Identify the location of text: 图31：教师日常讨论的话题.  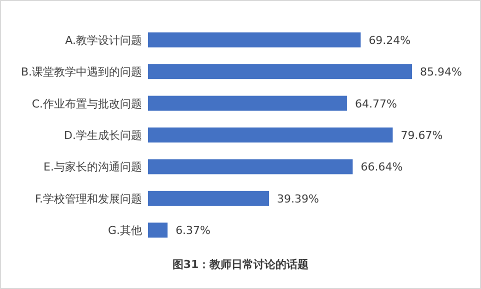
(240, 264).